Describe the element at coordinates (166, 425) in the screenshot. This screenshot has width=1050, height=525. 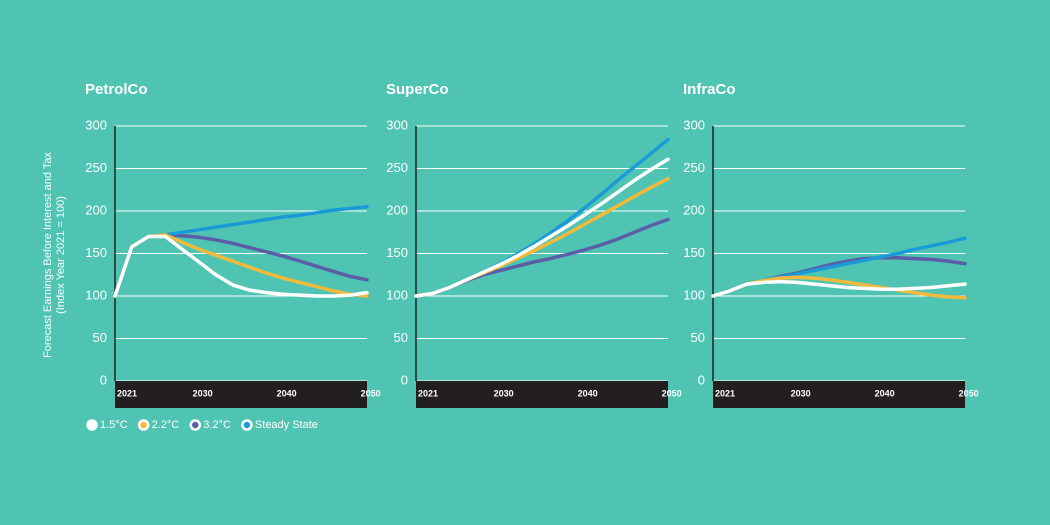
I see `legend-label: 2.2°C` at that location.